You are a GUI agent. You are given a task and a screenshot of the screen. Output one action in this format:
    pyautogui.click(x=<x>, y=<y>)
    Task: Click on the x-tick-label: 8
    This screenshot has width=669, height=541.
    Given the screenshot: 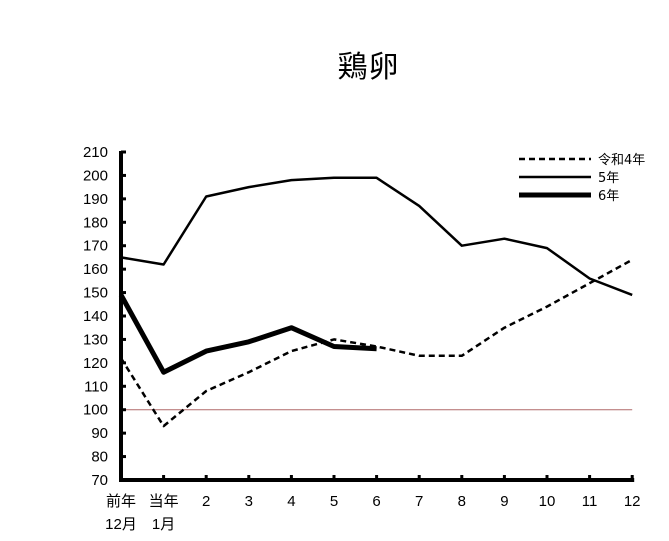 What is the action you would take?
    pyautogui.click(x=462, y=501)
    